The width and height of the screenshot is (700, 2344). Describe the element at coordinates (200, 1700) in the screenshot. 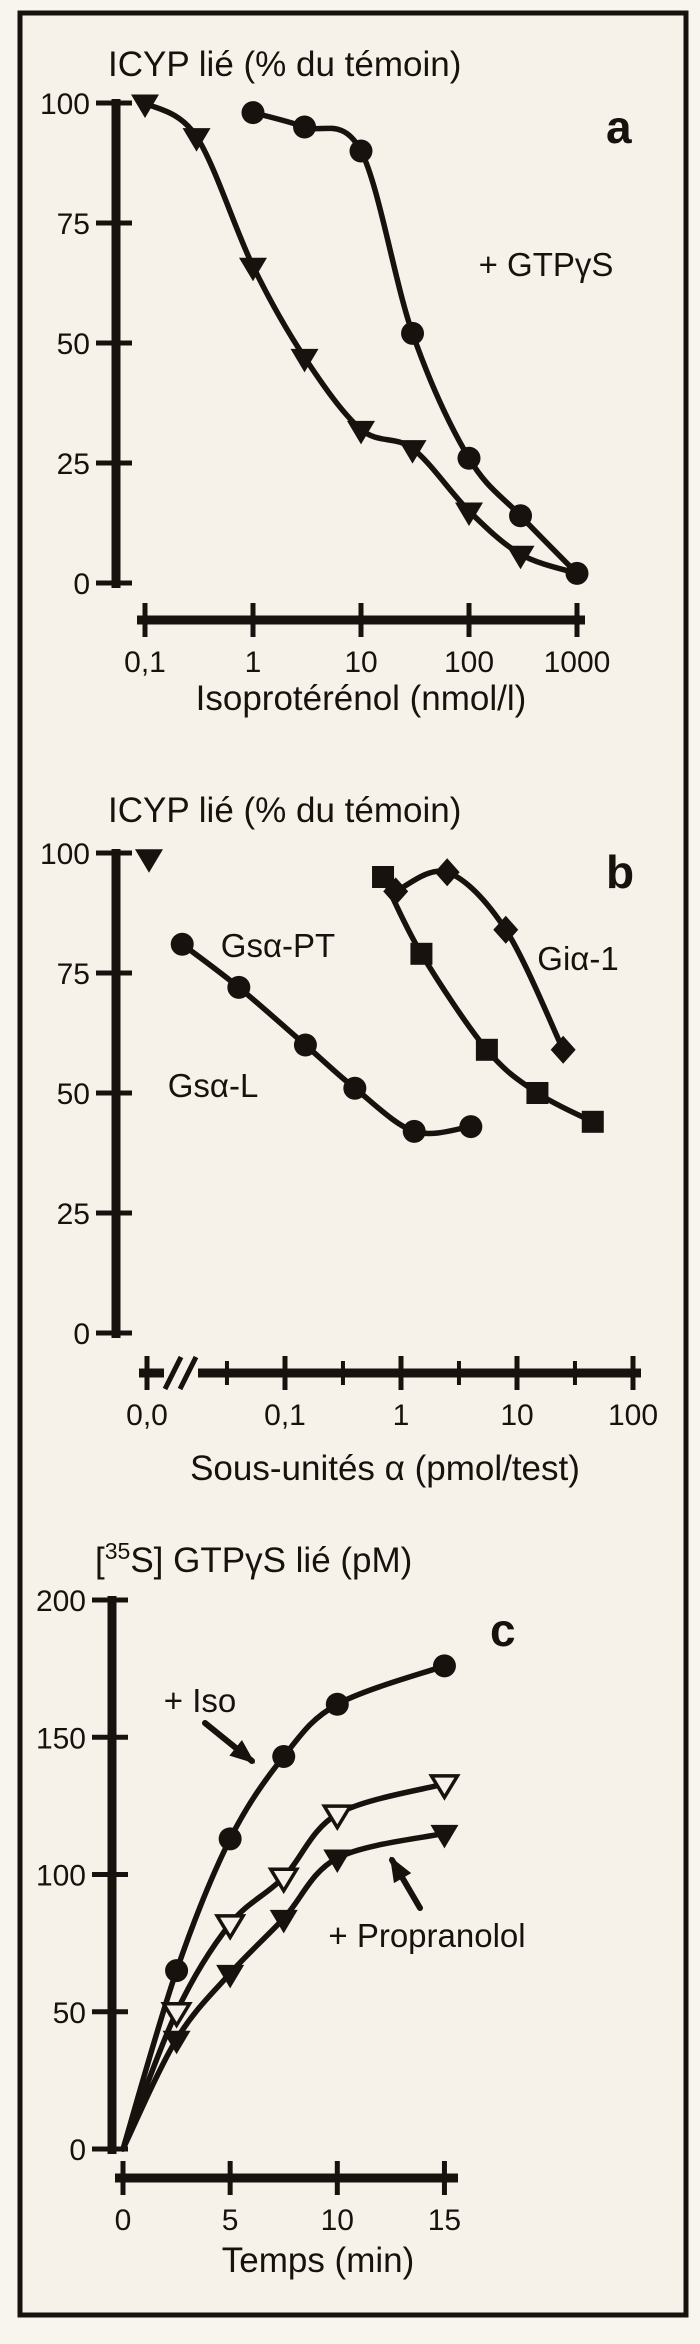

I see `panel-c-iso-annotation: + Iso` at that location.